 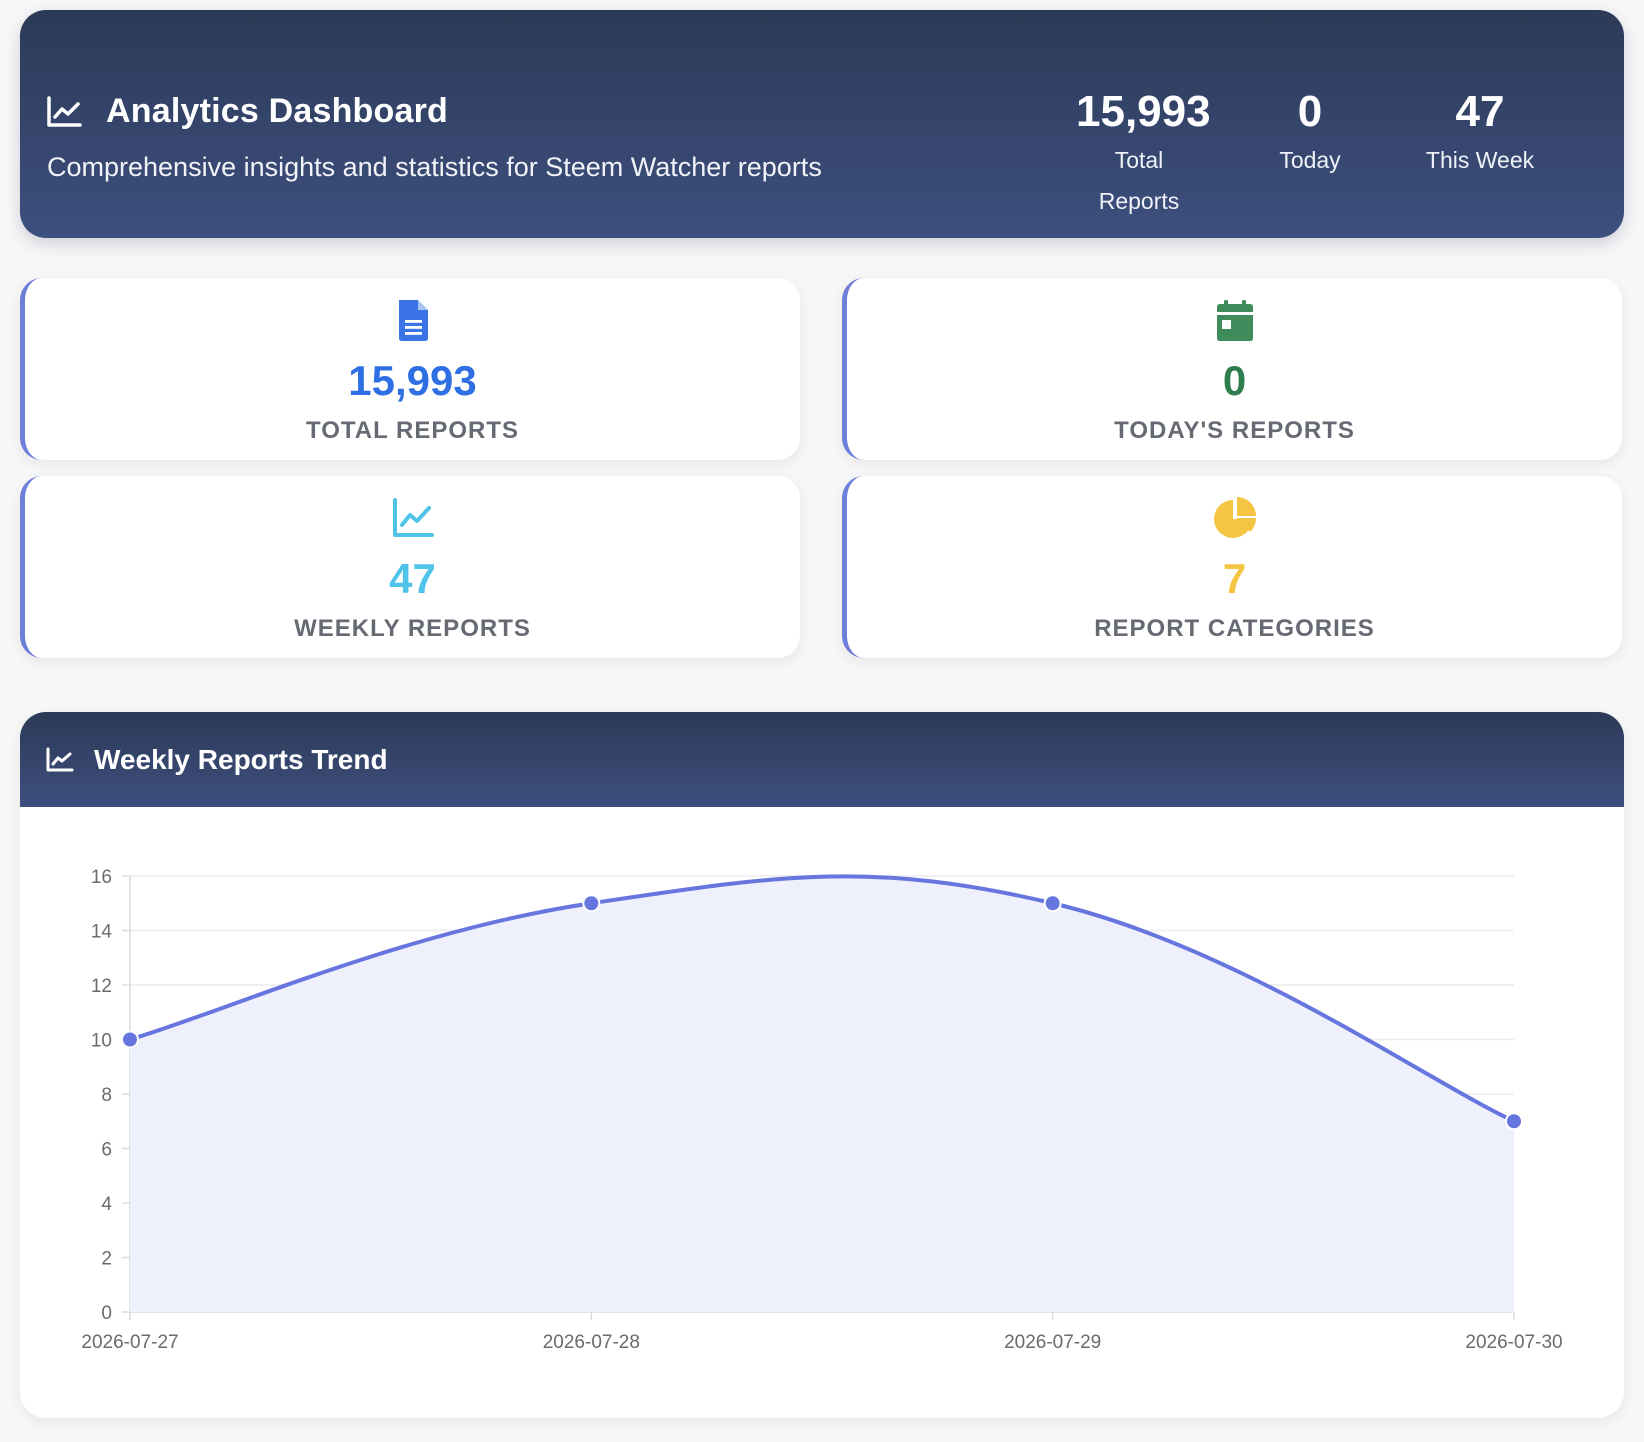 I want to click on stat-card-label: TODAY'S REPORTS, so click(x=1234, y=430).